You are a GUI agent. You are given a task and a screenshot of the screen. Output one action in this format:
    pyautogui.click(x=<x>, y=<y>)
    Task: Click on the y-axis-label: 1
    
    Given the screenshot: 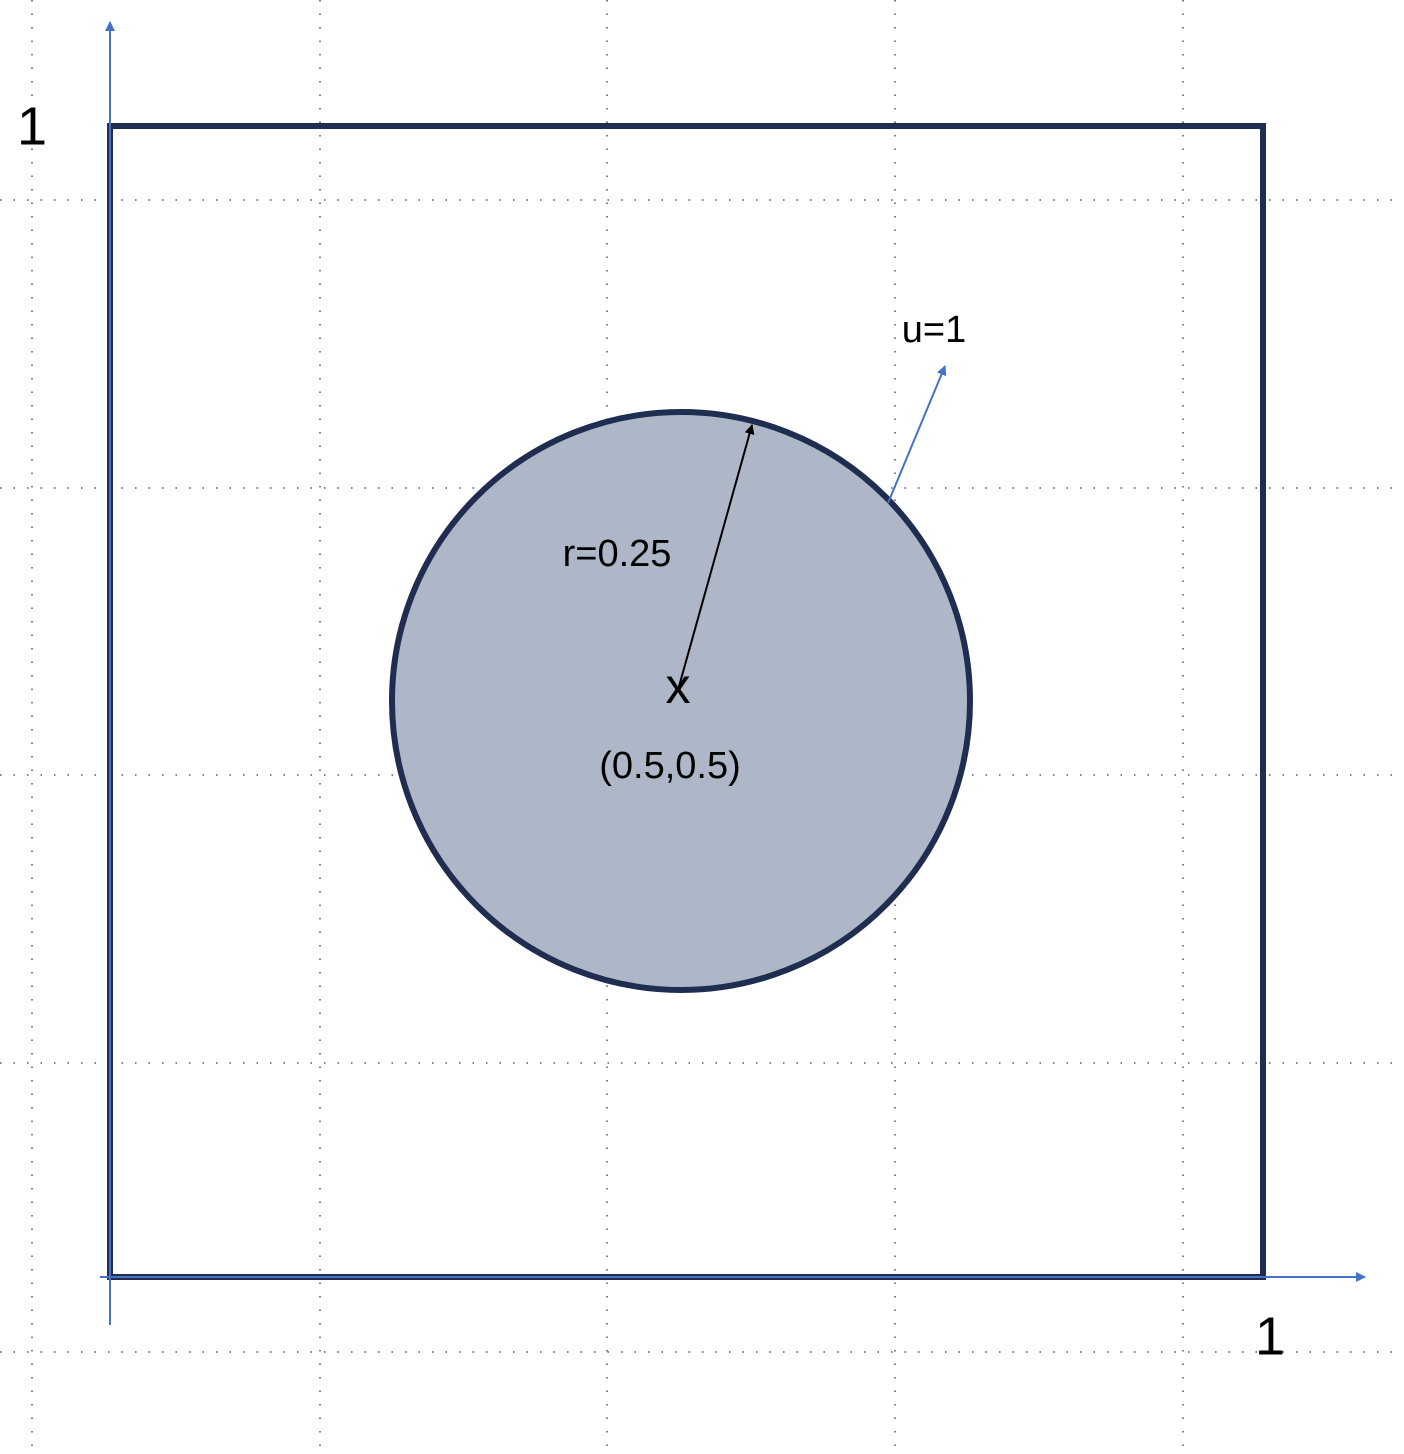 What is the action you would take?
    pyautogui.click(x=32, y=126)
    